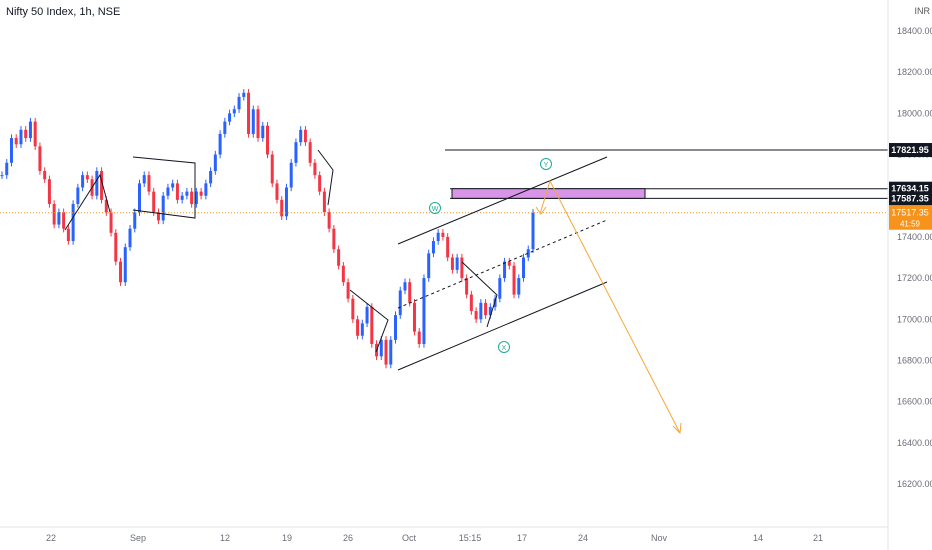 The height and width of the screenshot is (550, 932). I want to click on price-level-label: 17821.95, so click(910, 150).